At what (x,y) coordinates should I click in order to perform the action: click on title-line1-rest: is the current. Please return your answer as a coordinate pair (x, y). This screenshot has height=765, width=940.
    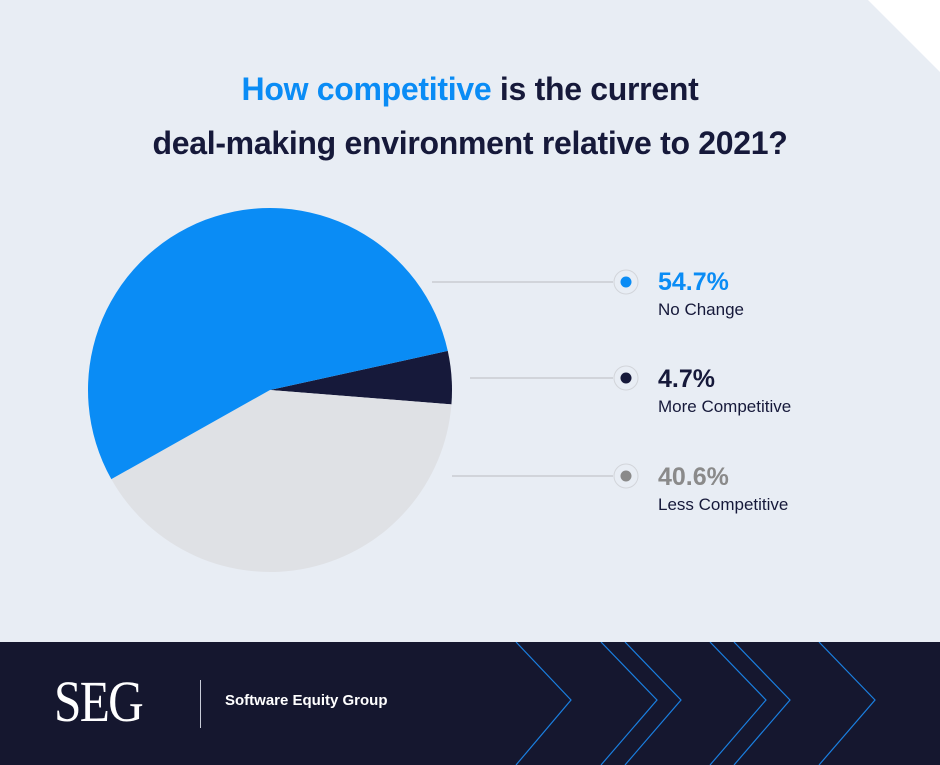
    Looking at the image, I should click on (595, 89).